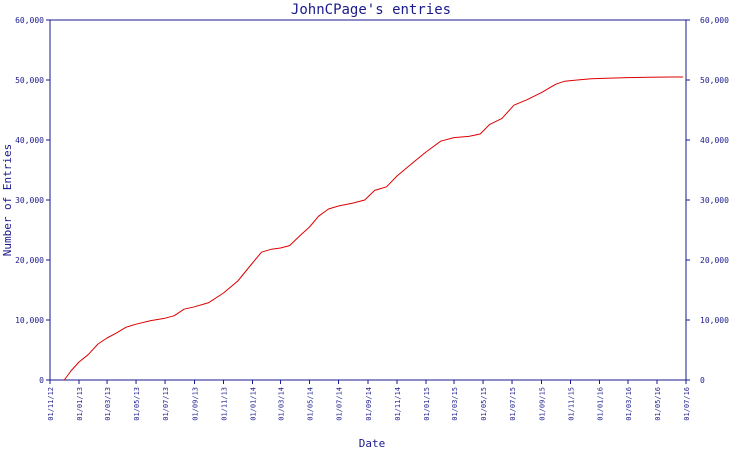 The image size is (750, 450). What do you see at coordinates (369, 404) in the screenshot?
I see `x-tick-label: 01/09/14` at bounding box center [369, 404].